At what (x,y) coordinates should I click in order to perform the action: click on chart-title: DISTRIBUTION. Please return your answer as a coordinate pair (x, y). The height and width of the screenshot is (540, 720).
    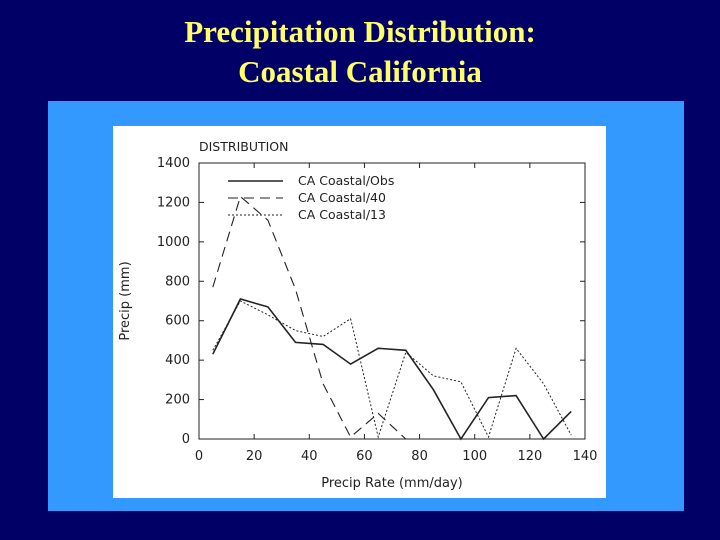
    Looking at the image, I should click on (244, 146).